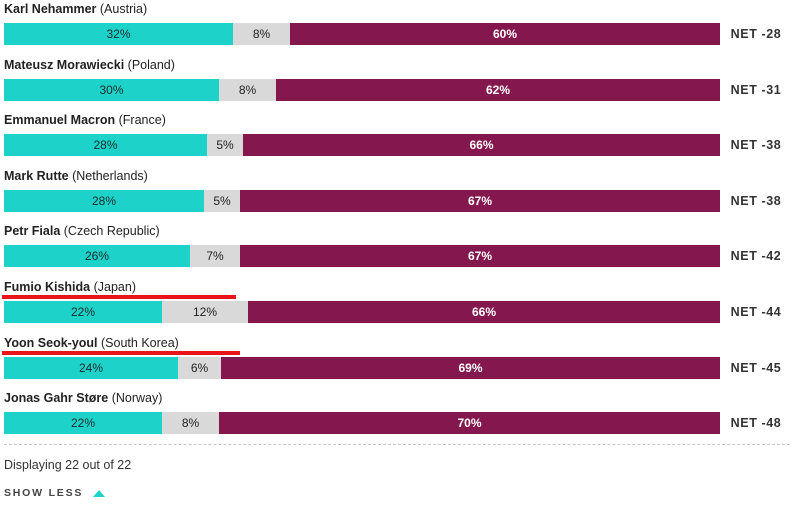 The width and height of the screenshot is (794, 508). Describe the element at coordinates (397, 444) in the screenshot. I see `divider` at that location.